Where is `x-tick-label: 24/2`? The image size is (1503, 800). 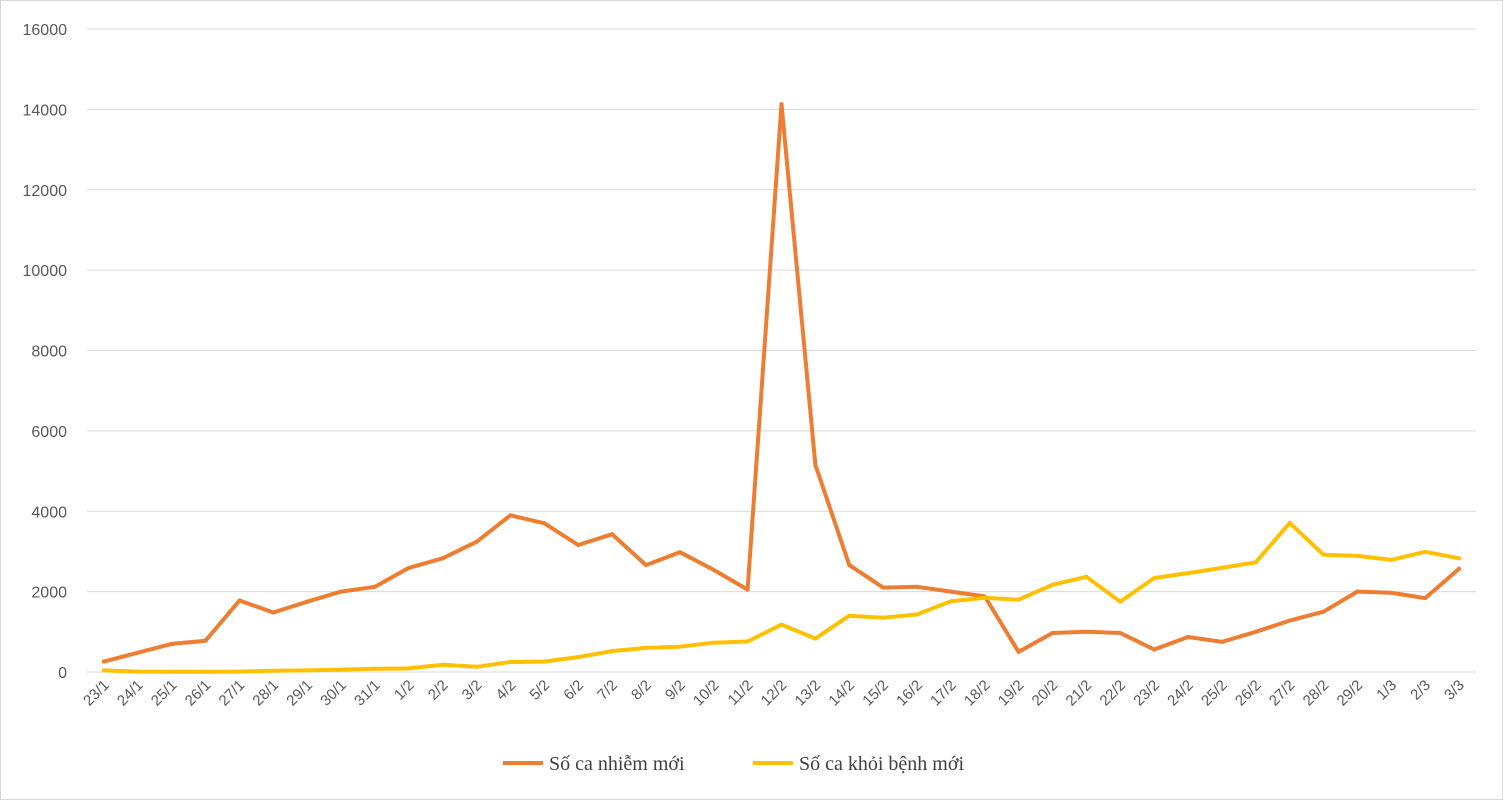
x-tick-label: 24/2 is located at coordinates (1180, 693).